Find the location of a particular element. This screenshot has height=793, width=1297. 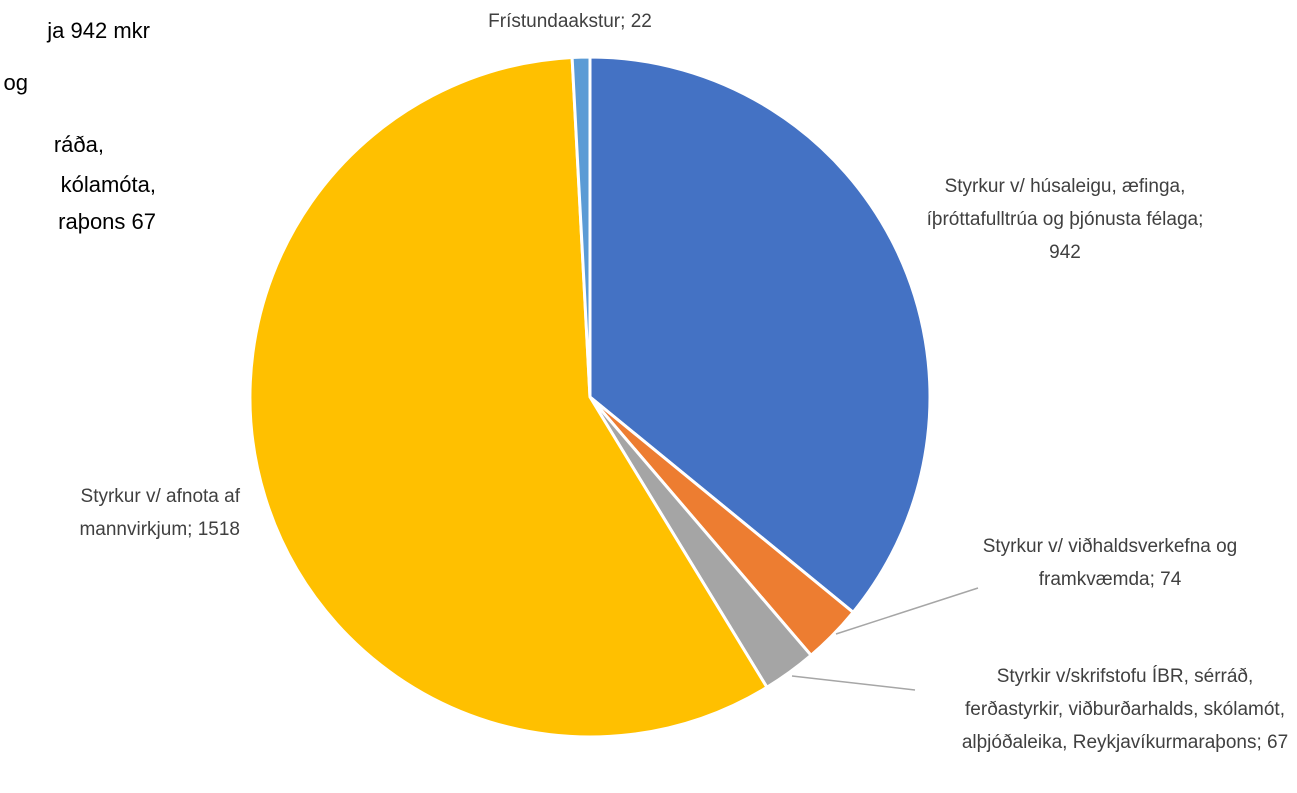

label-value: 22 is located at coordinates (641, 21).